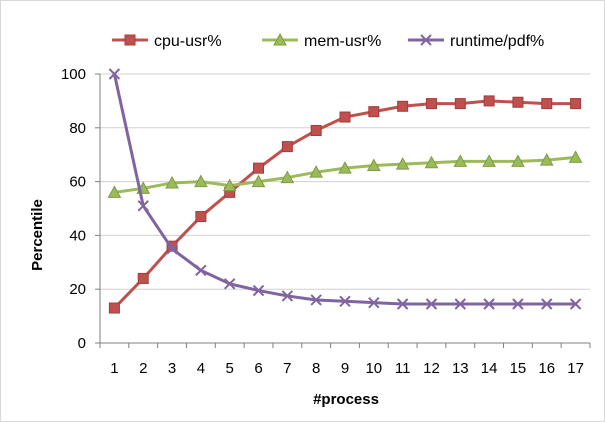  What do you see at coordinates (37, 235) in the screenshot?
I see `y-axis-title: Percentile` at bounding box center [37, 235].